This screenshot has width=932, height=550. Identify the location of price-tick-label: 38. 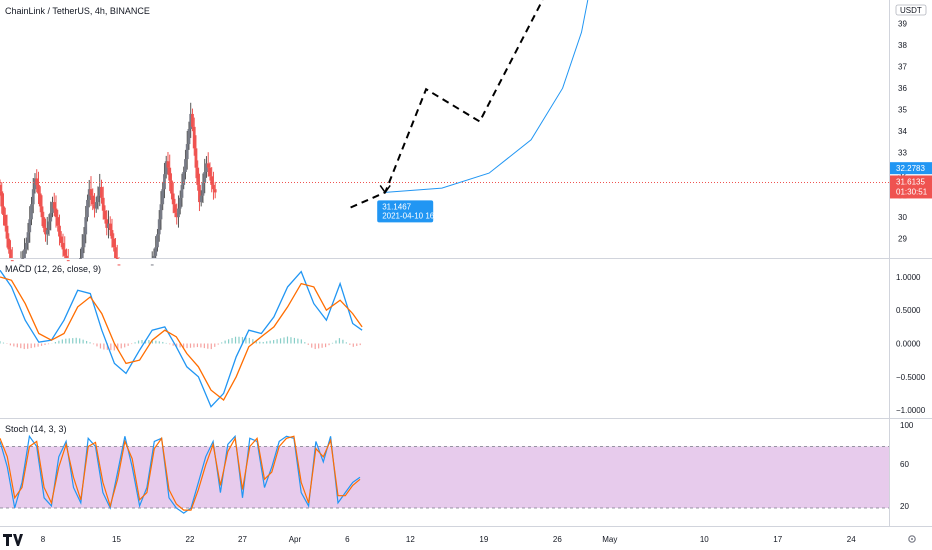
(902, 45).